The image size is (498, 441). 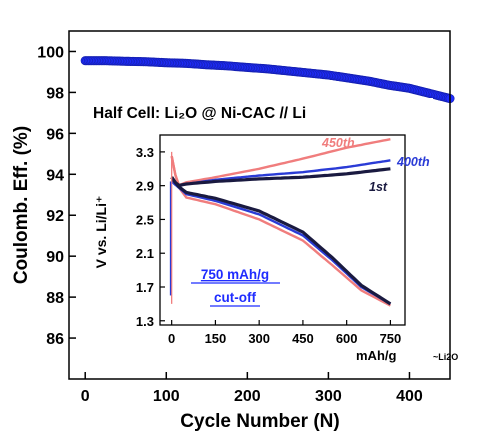 What do you see at coordinates (281, 241) in the screenshot?
I see `discharge-curve` at bounding box center [281, 241].